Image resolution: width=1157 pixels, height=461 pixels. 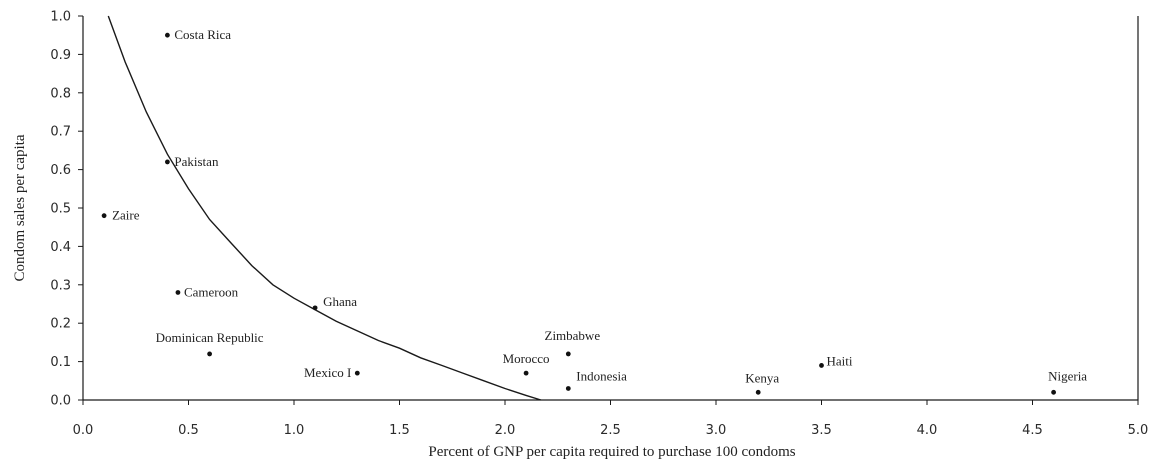 What do you see at coordinates (1138, 430) in the screenshot?
I see `x-tick-label: 5.0` at bounding box center [1138, 430].